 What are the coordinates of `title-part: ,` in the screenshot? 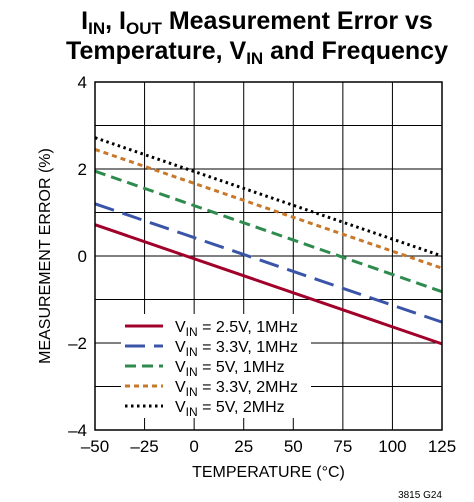 It's located at (112, 21).